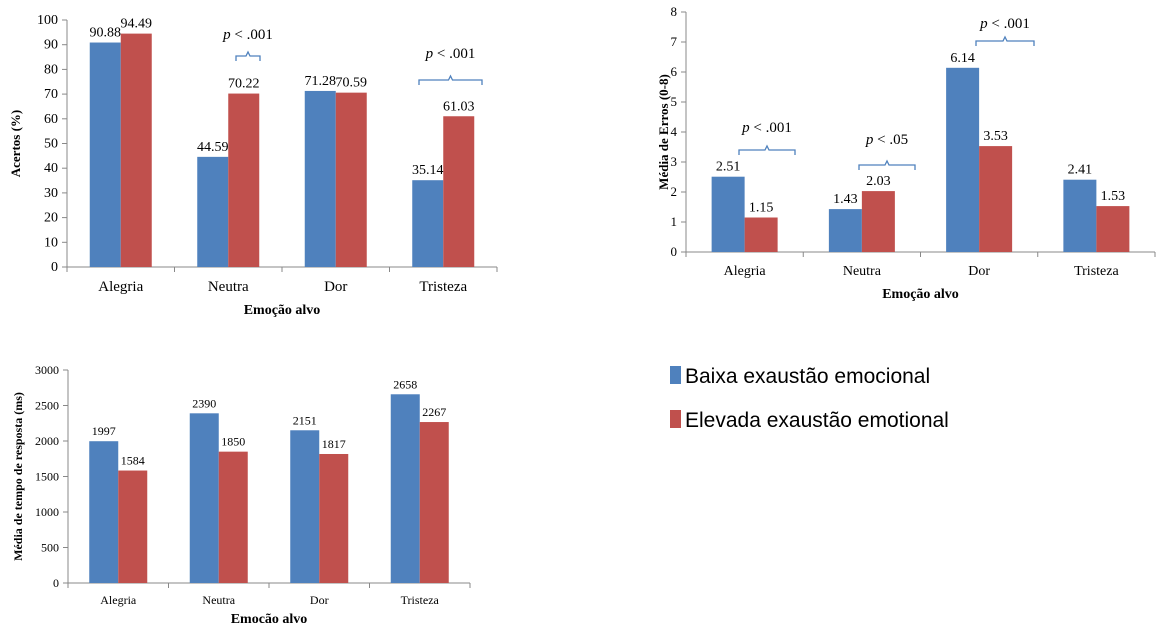 Image resolution: width=1170 pixels, height=627 pixels. I want to click on y-tick-label: 3, so click(674, 161).